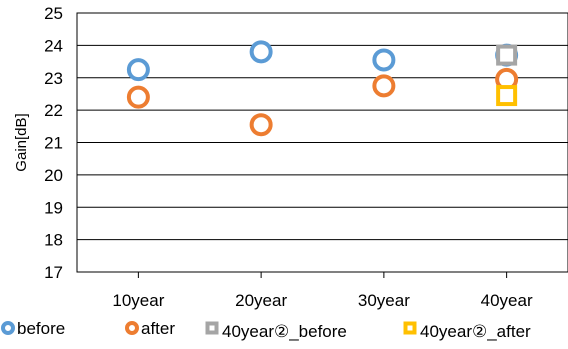 The image size is (568, 349). I want to click on y-tick-label: 21, so click(53, 143).